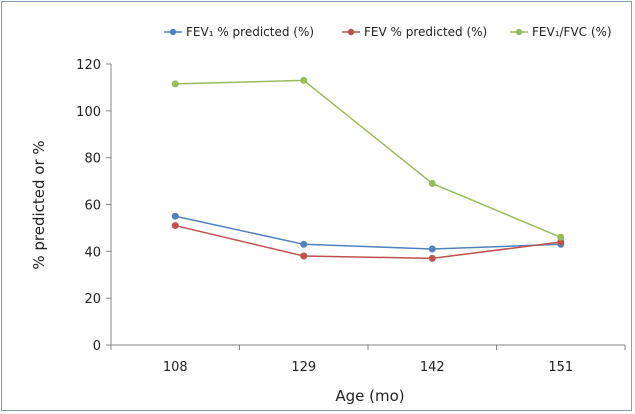 The height and width of the screenshot is (414, 635). Describe the element at coordinates (175, 367) in the screenshot. I see `x-tick-label: 108` at that location.